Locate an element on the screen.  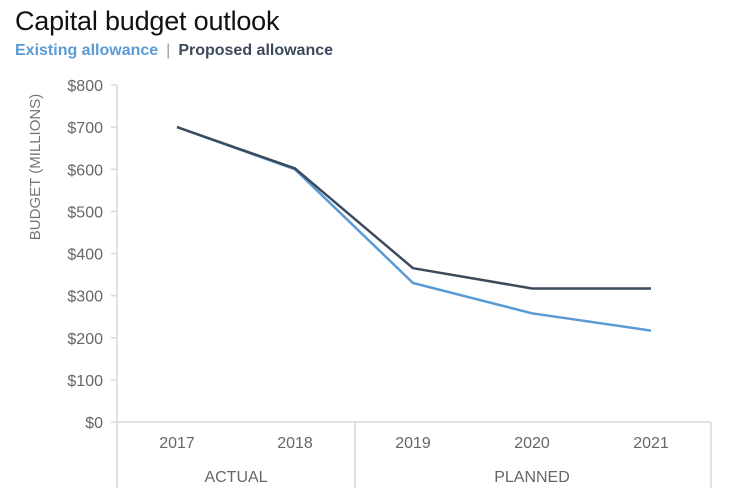
y-ticks: $0 $100 $200 $300 $400 $500 $600 $700 $800 is located at coordinates (92, 255).